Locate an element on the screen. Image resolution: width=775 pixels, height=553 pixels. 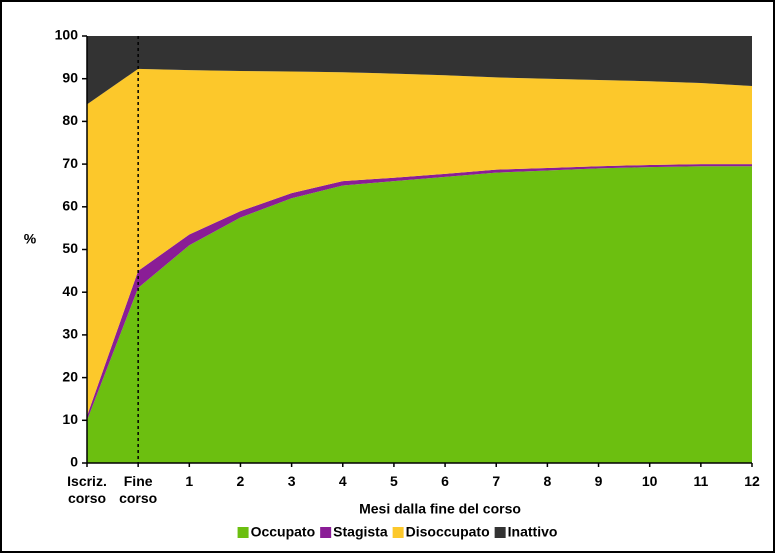
y-tick-label: 50 is located at coordinates (70, 248).